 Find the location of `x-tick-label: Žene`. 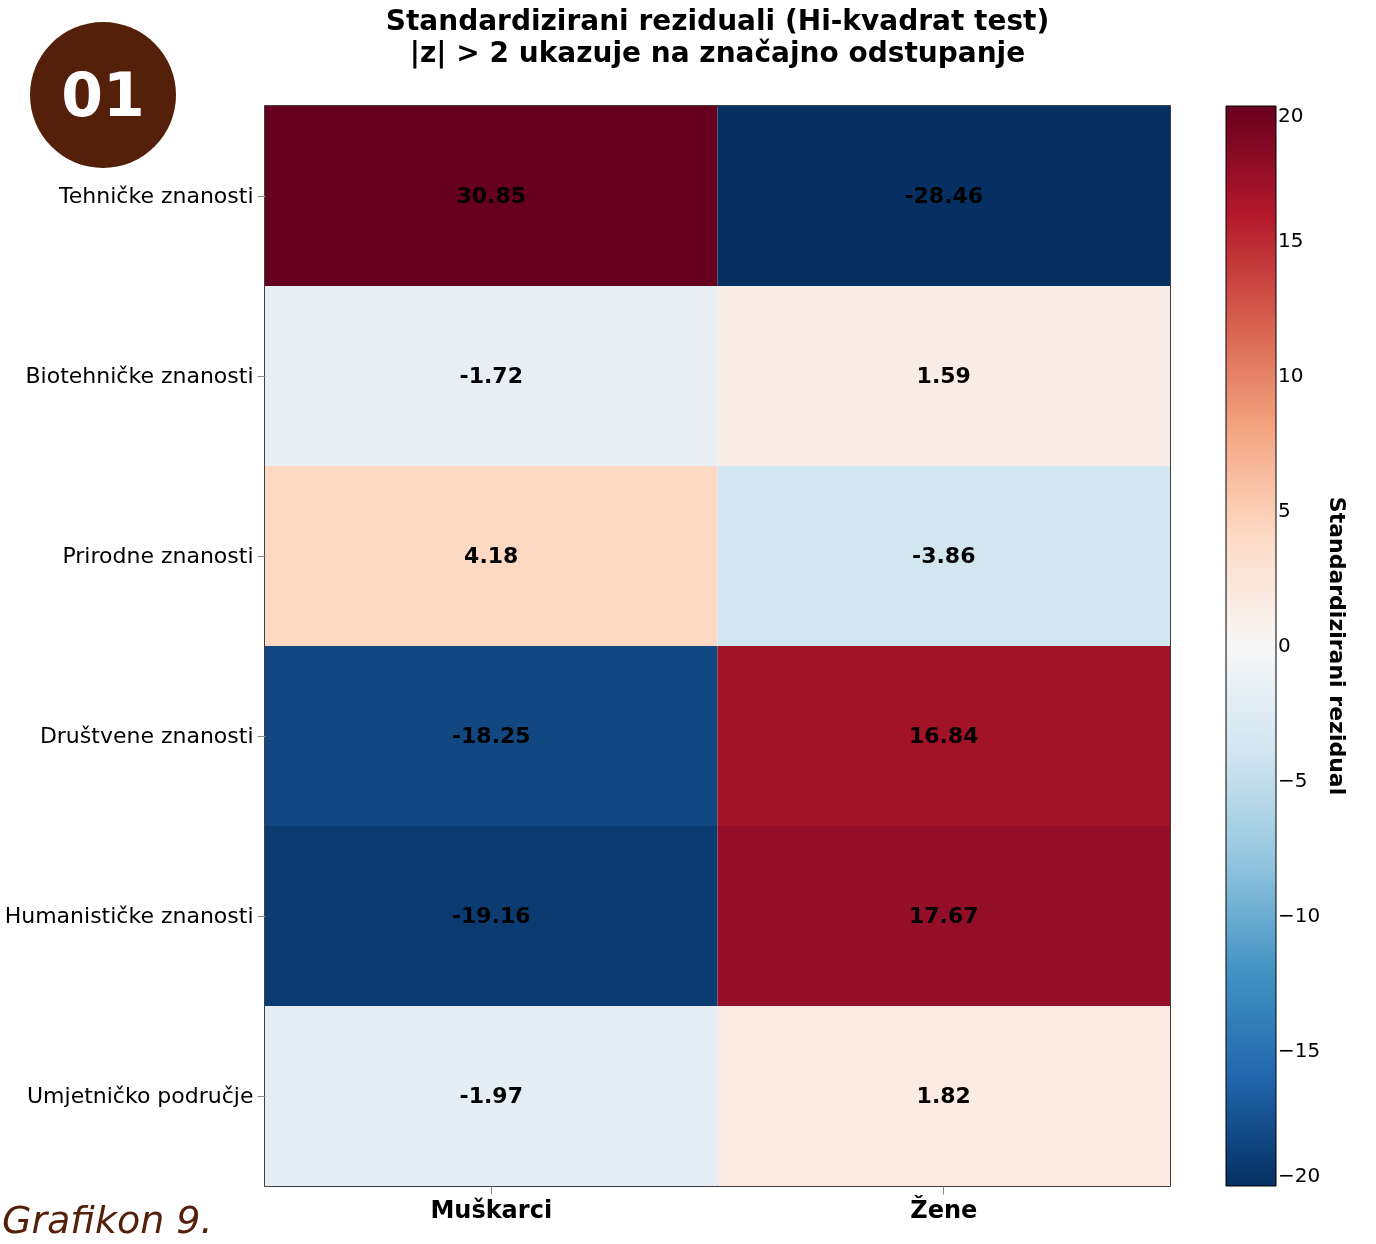

x-tick-label: Žene is located at coordinates (944, 1209).